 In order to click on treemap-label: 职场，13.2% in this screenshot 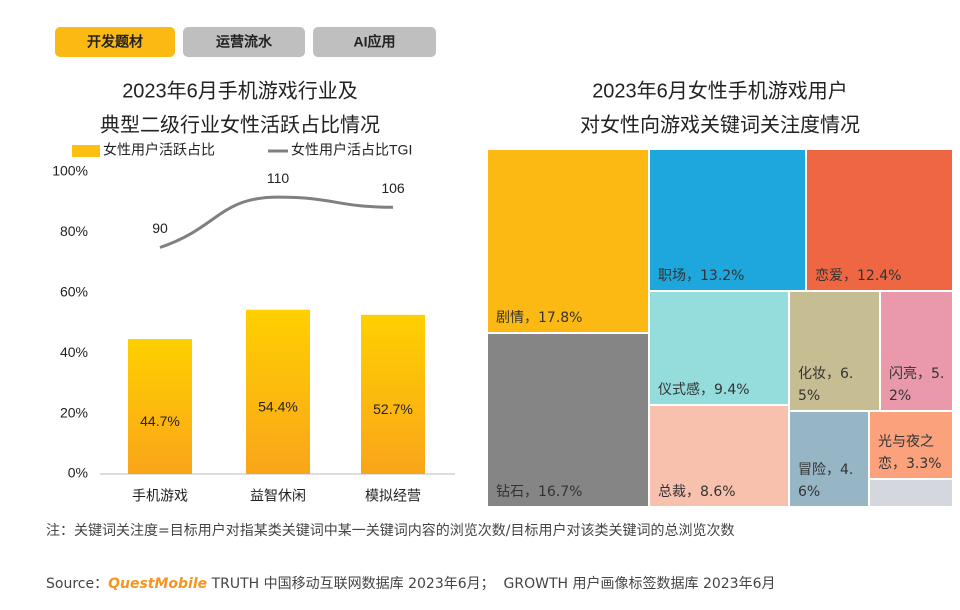, I will do `click(701, 276)`.